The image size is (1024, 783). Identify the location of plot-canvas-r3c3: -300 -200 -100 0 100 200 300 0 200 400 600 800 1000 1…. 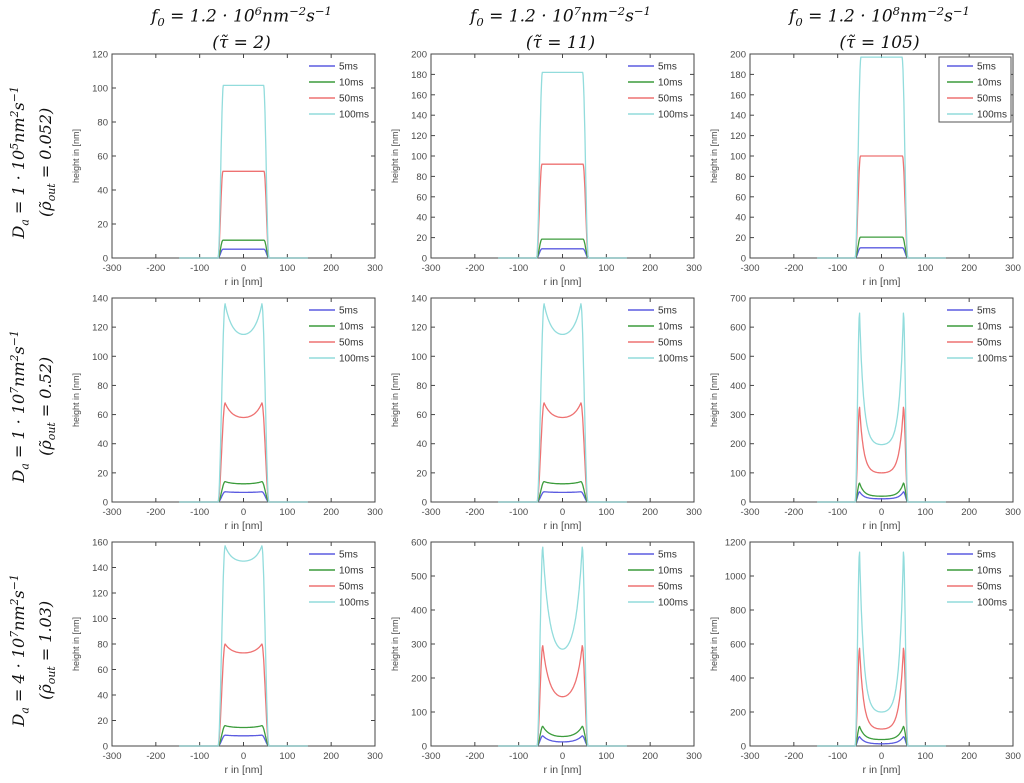
(865, 657).